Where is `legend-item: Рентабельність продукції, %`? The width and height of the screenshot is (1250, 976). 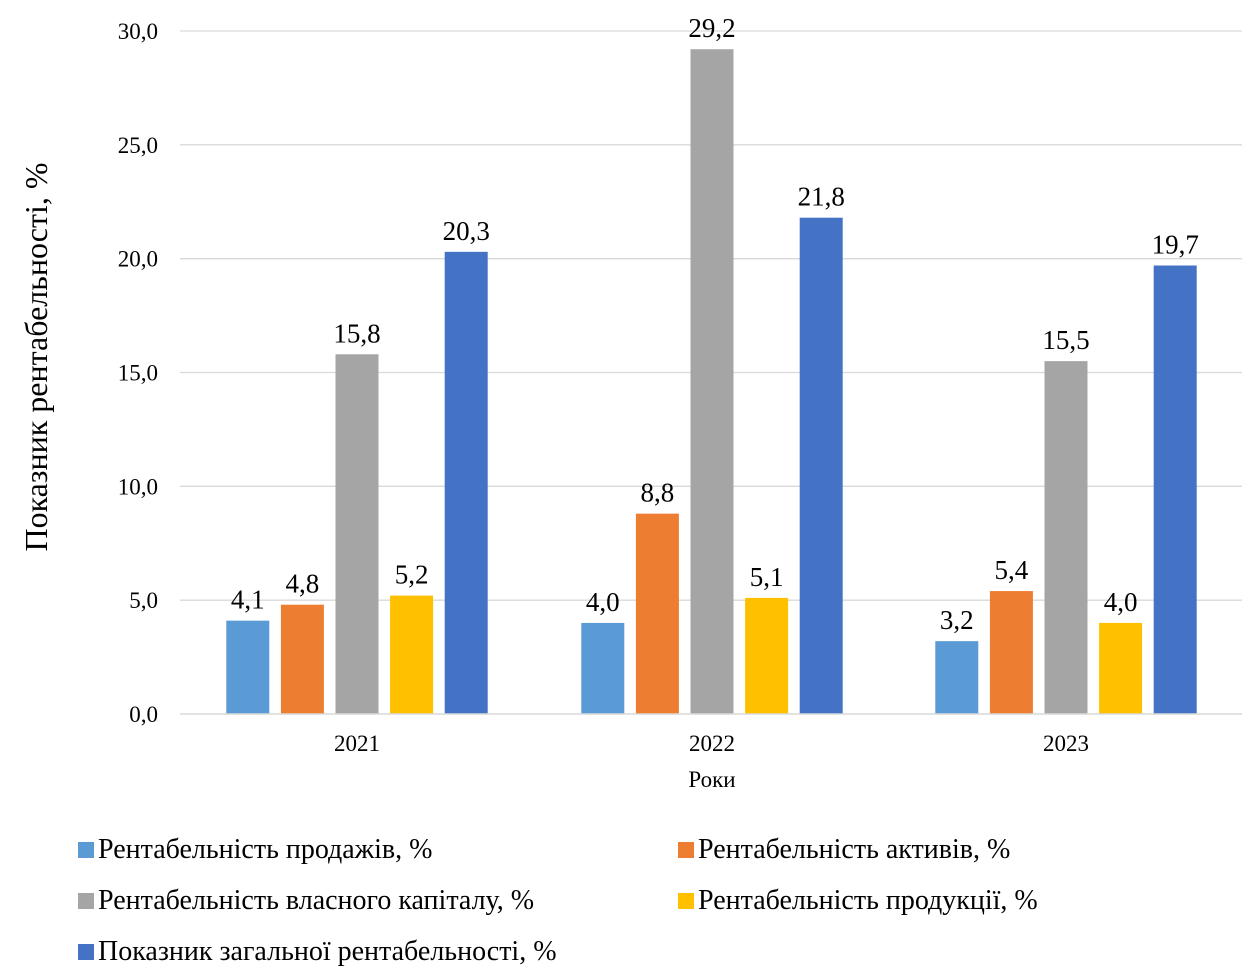 legend-item: Рентабельність продукції, % is located at coordinates (928, 901).